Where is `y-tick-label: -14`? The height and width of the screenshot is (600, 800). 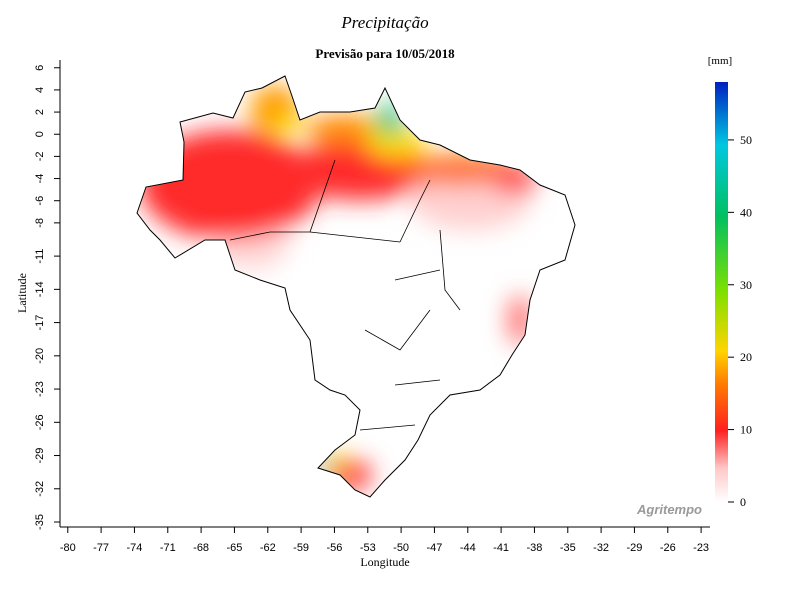
y-tick-label: -14 is located at coordinates (40, 289).